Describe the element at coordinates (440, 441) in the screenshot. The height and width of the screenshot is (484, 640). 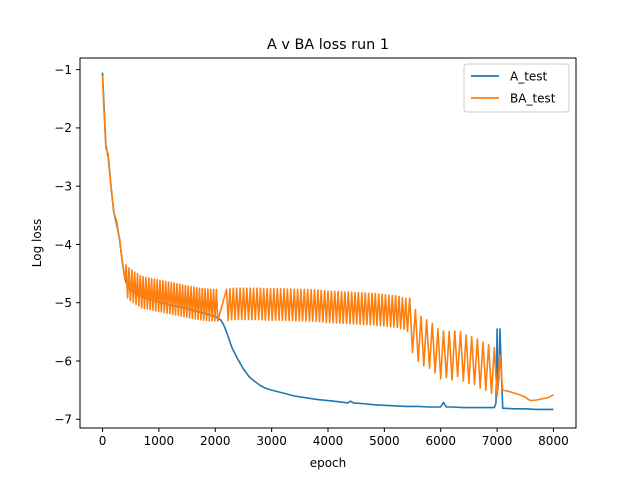
I see `x-tick-label: 6000` at that location.